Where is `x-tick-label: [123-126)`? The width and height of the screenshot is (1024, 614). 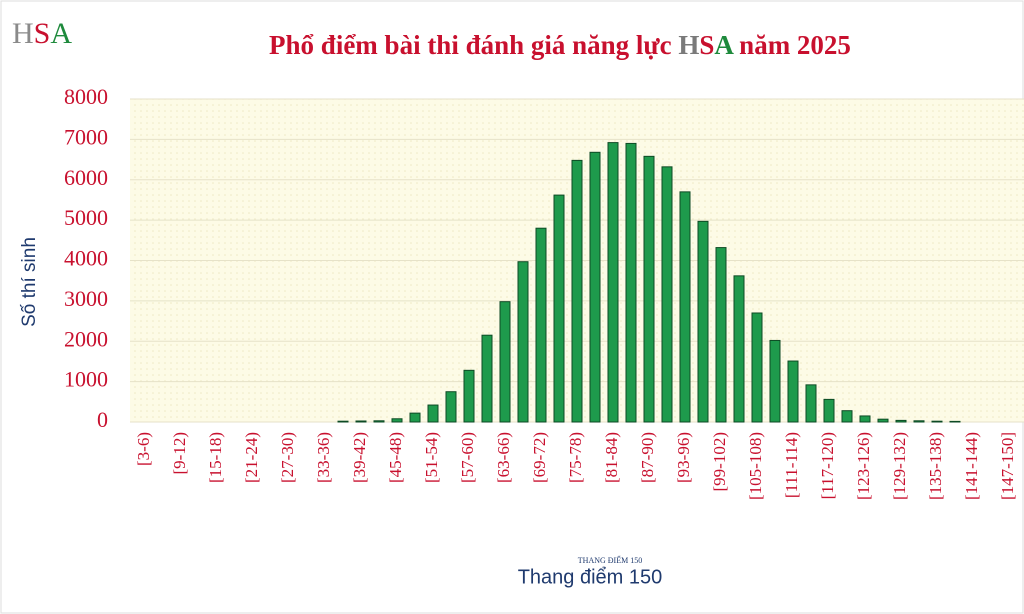
x-tick-label: [123-126) is located at coordinates (863, 466).